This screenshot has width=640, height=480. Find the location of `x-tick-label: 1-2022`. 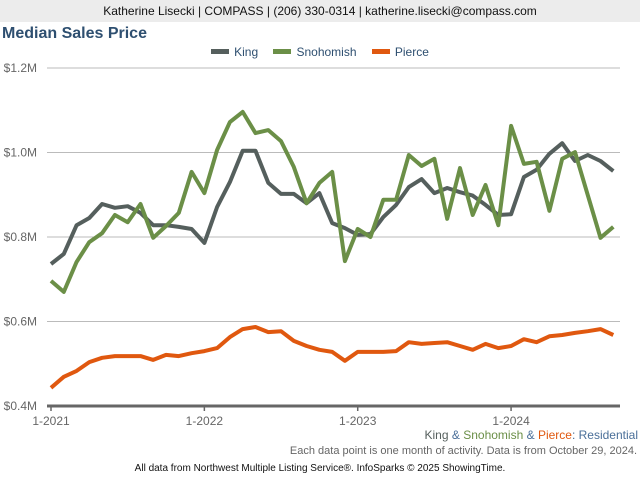

x-tick-label: 1-2022 is located at coordinates (205, 421).